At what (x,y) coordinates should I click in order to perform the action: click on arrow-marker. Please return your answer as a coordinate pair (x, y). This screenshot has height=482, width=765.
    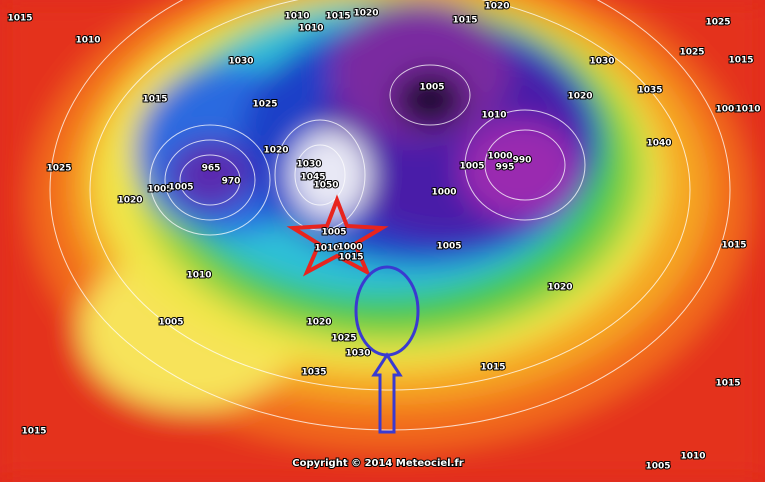
    Looking at the image, I should click on (387, 393).